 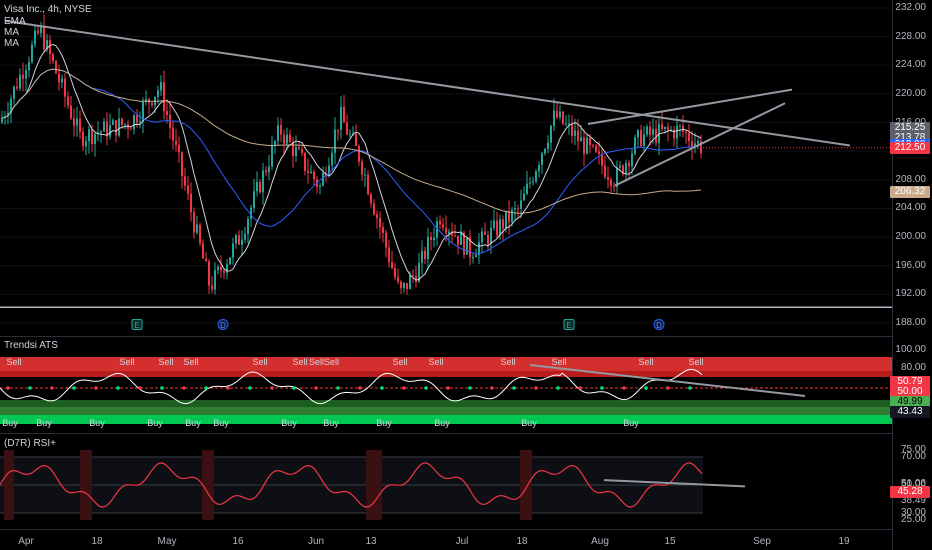 I want to click on symbol-legend: Visa Inc., 4h, NYSE, so click(x=48, y=9).